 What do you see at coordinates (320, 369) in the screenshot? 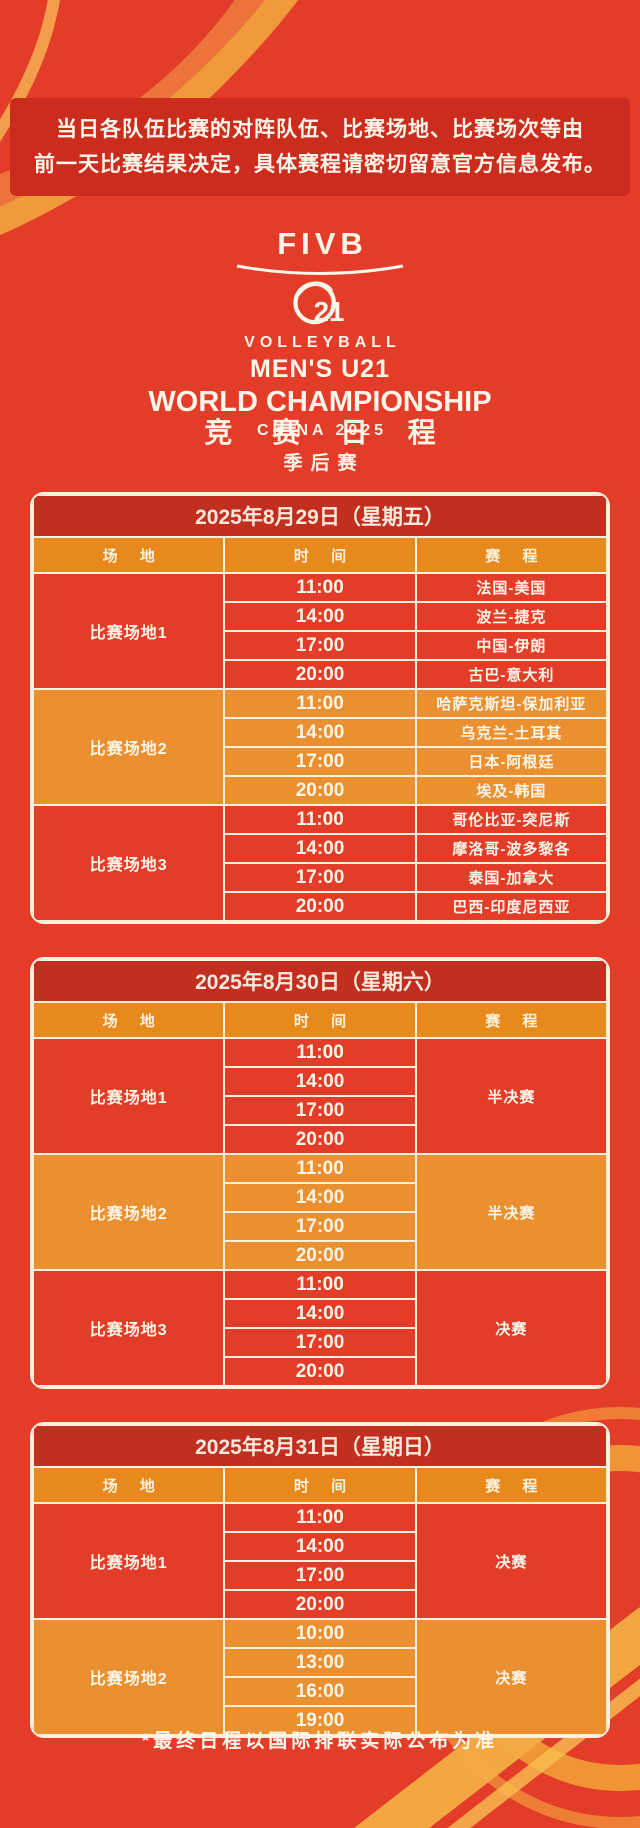
I see `logo-division-label: MEN'S U21` at bounding box center [320, 369].